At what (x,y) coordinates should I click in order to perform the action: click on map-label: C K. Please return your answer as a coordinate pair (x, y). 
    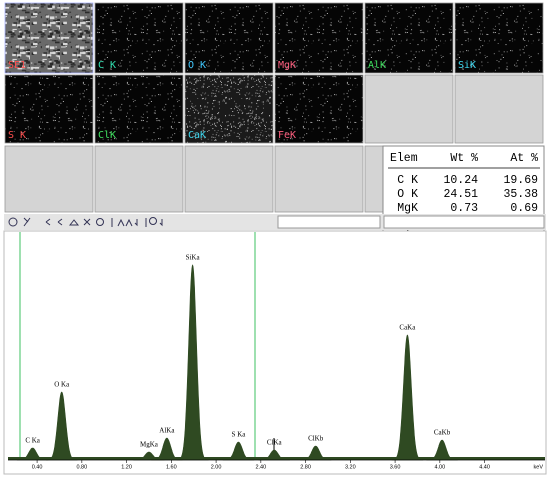
    Looking at the image, I should click on (107, 65).